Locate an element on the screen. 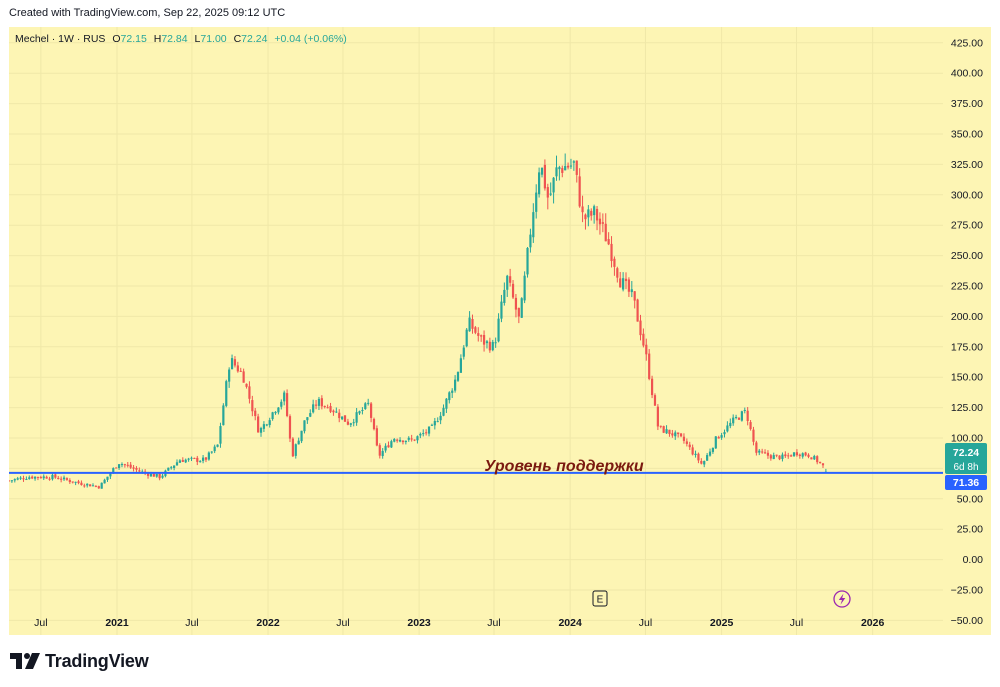  current-price-tag: 72.24 6d 8h is located at coordinates (966, 458).